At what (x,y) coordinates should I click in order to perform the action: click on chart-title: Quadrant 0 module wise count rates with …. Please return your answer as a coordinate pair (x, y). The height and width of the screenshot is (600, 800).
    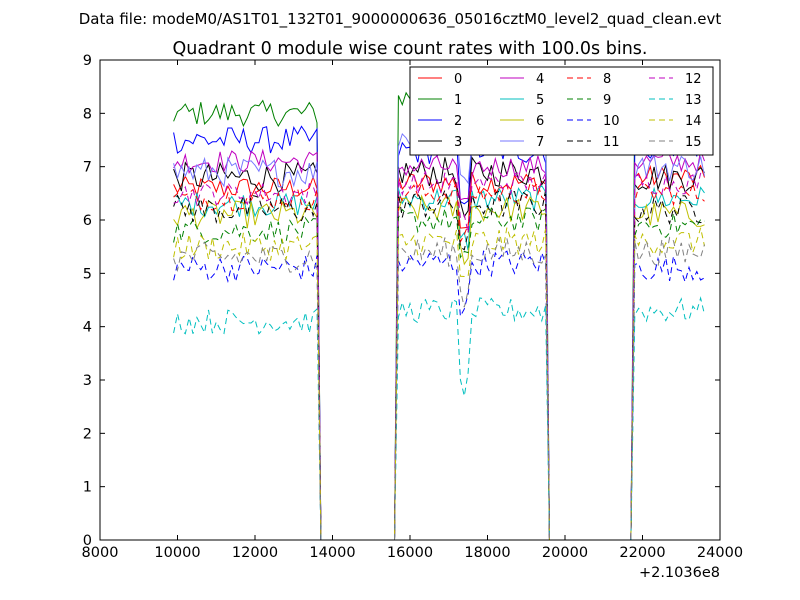
    Looking at the image, I should click on (410, 49).